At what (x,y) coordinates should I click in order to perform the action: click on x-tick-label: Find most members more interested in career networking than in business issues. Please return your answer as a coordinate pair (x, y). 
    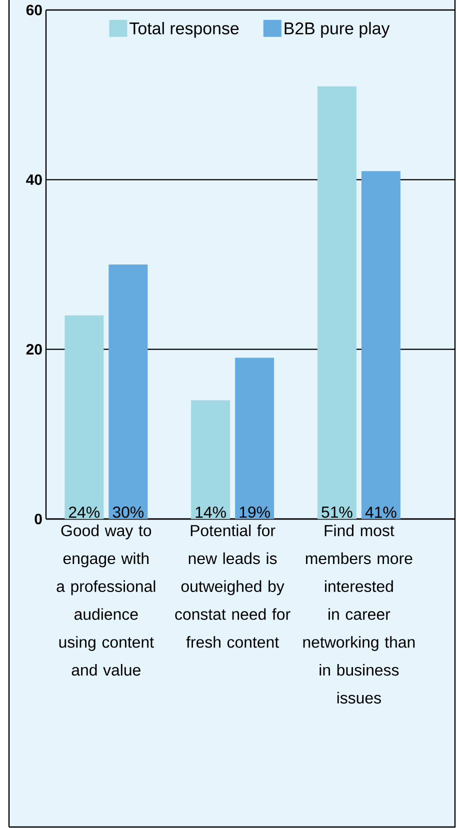
    Looking at the image, I should click on (359, 614).